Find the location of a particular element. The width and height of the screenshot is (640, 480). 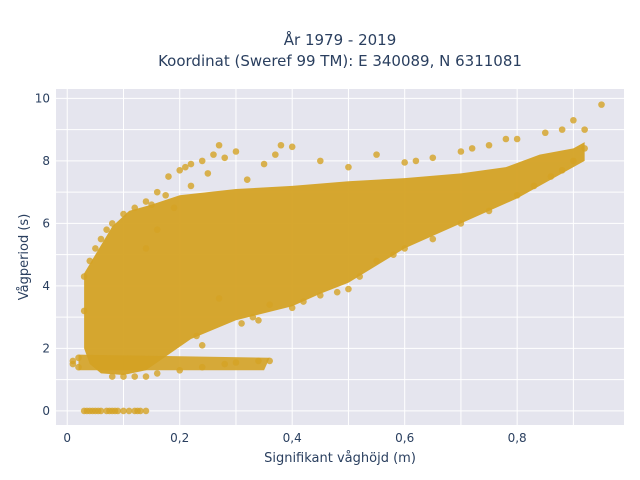

y-tick-label: 10 is located at coordinates (42, 98).